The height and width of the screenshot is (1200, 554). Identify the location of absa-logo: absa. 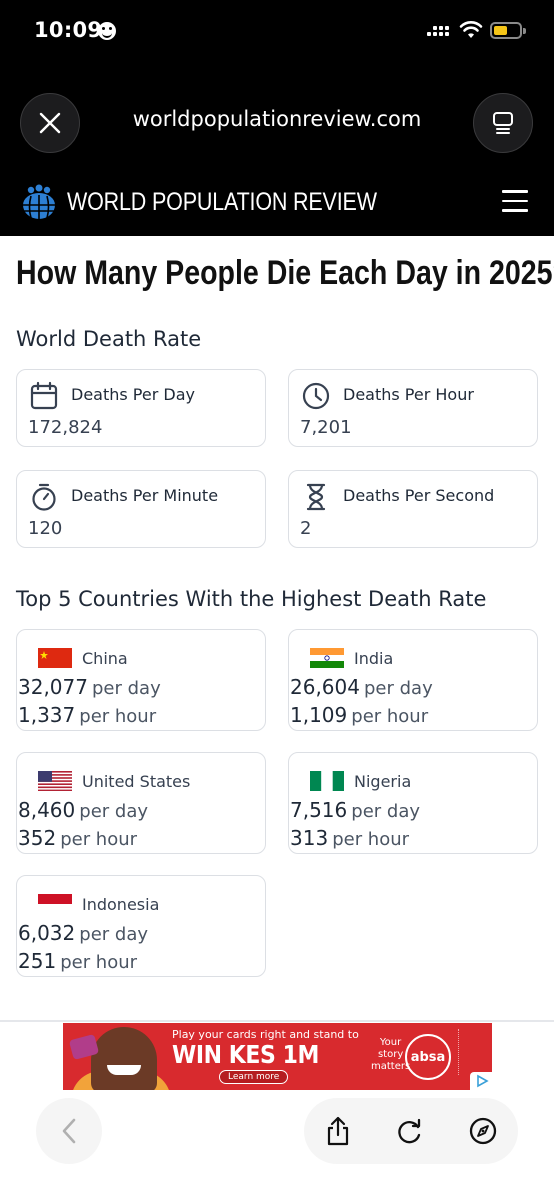
(428, 1057).